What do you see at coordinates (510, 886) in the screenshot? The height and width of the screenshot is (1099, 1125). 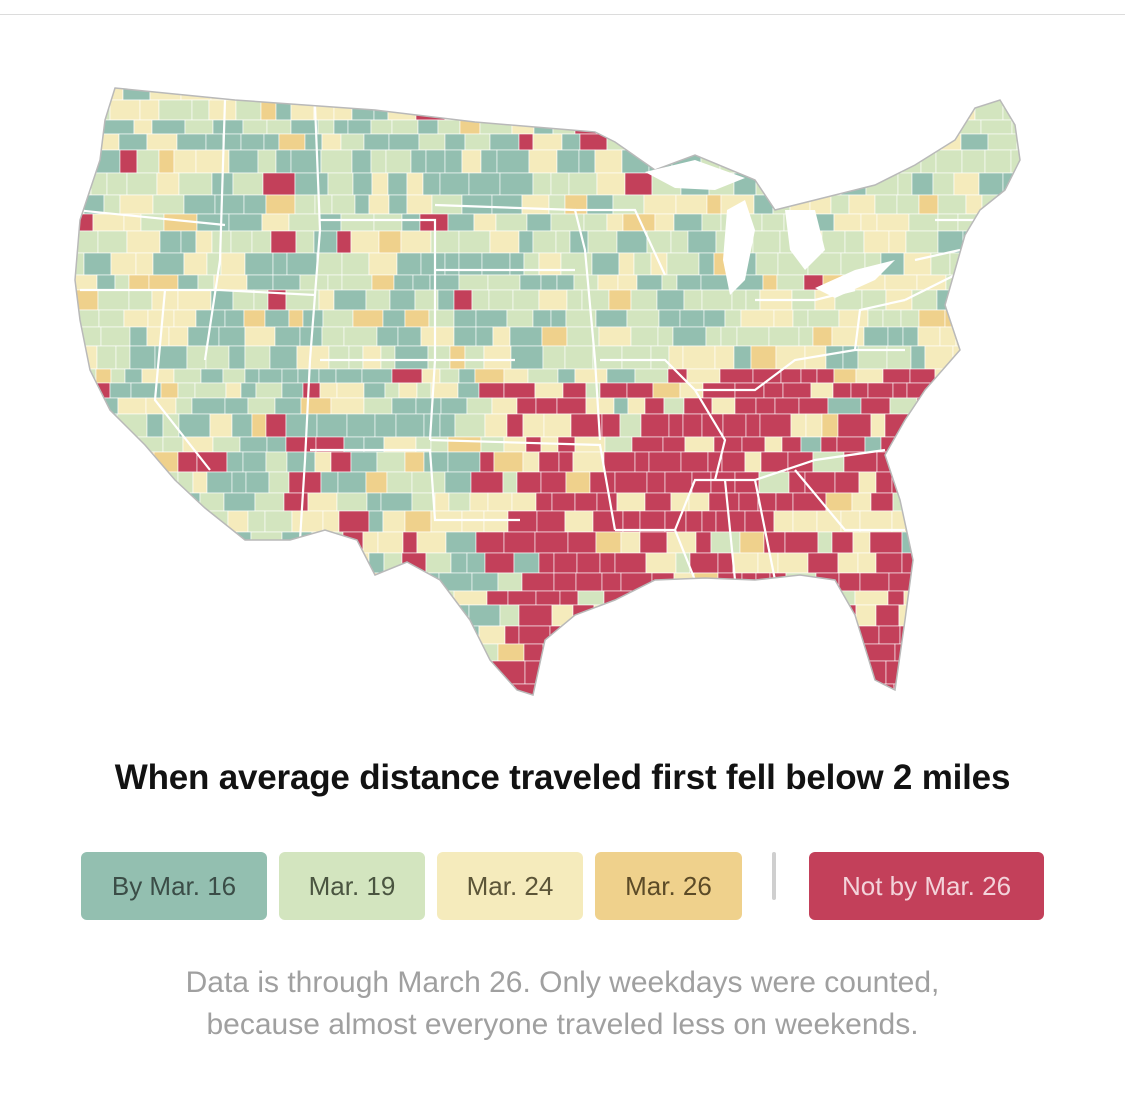 I see `legend-item-mar-24: Mar. 24` at bounding box center [510, 886].